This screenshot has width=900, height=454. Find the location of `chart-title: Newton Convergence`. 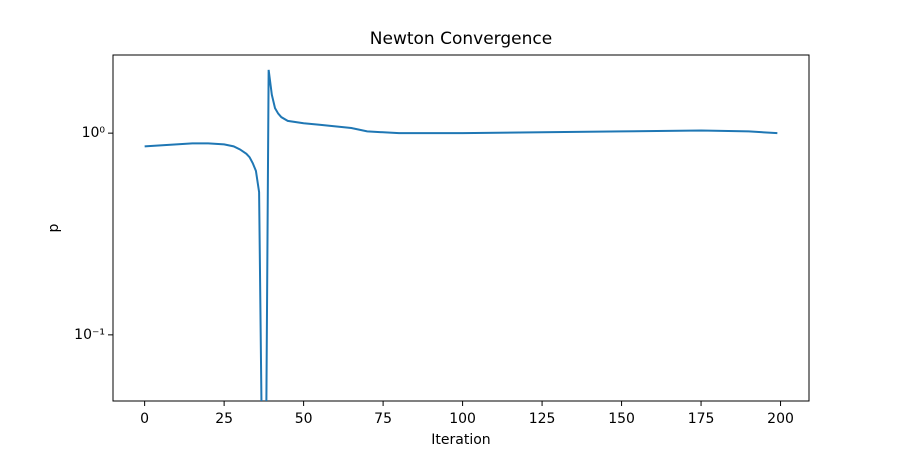

chart-title: Newton Convergence is located at coordinates (461, 39).